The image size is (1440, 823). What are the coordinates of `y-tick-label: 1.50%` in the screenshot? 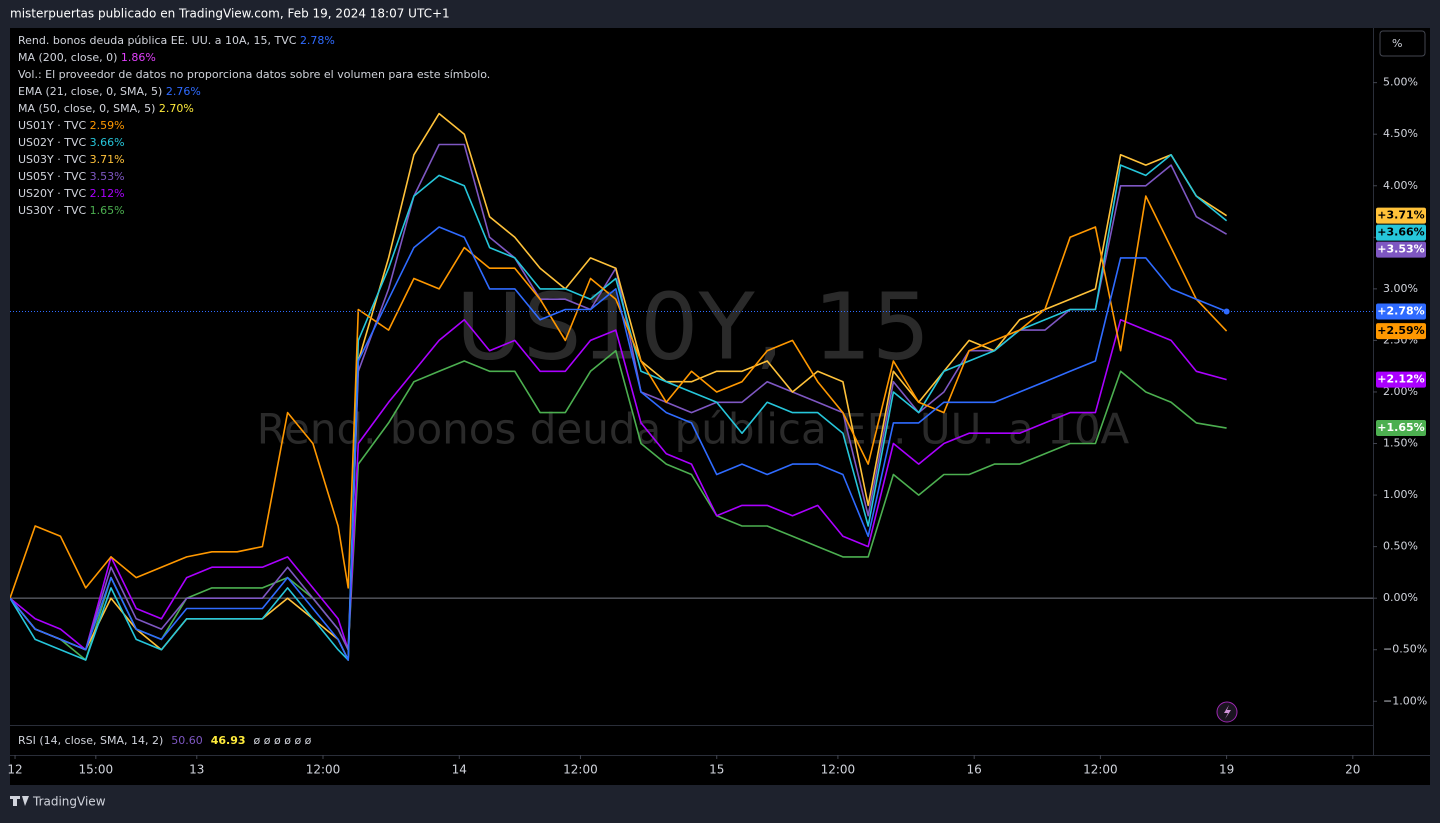 It's located at (1400, 443).